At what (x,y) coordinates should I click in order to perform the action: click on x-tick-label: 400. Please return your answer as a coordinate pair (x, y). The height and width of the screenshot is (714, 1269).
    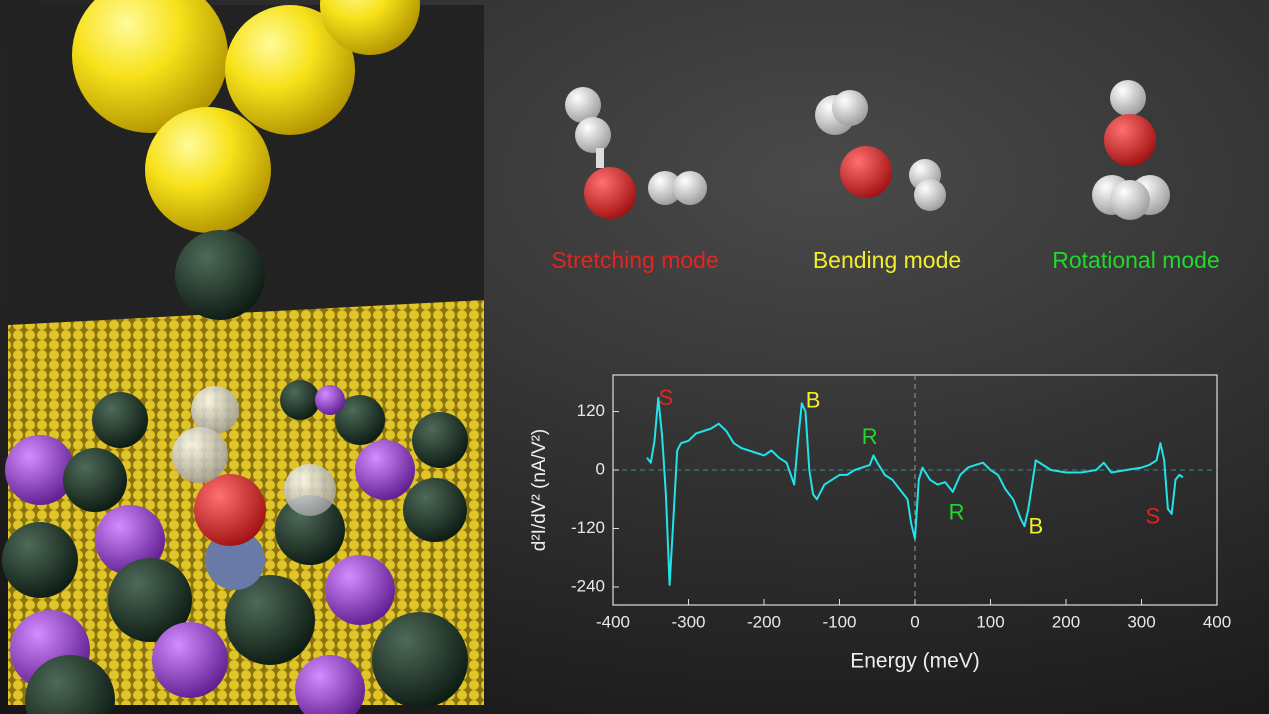
    Looking at the image, I should click on (1217, 621).